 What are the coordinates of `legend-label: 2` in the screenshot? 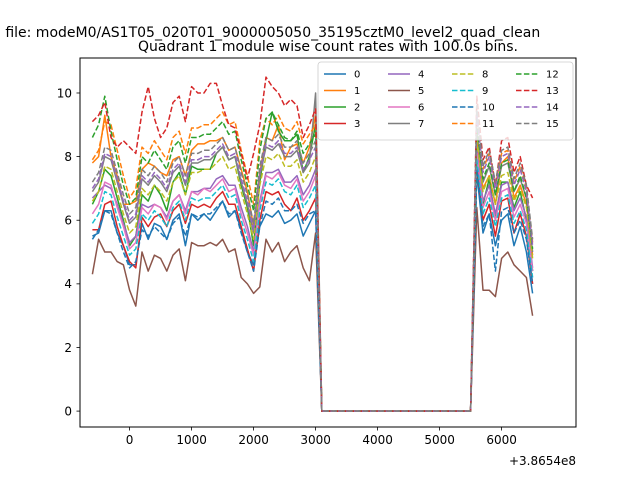 It's located at (357, 108).